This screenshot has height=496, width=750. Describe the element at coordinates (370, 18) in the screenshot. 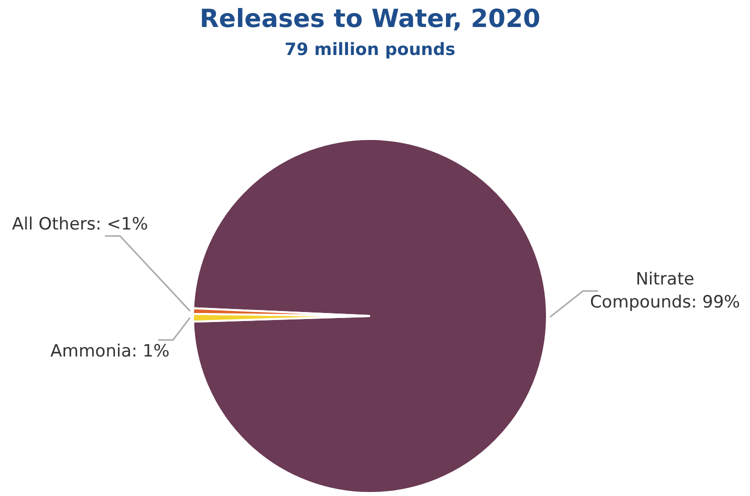

I see `chart-title: Releases to Water, 2020` at that location.